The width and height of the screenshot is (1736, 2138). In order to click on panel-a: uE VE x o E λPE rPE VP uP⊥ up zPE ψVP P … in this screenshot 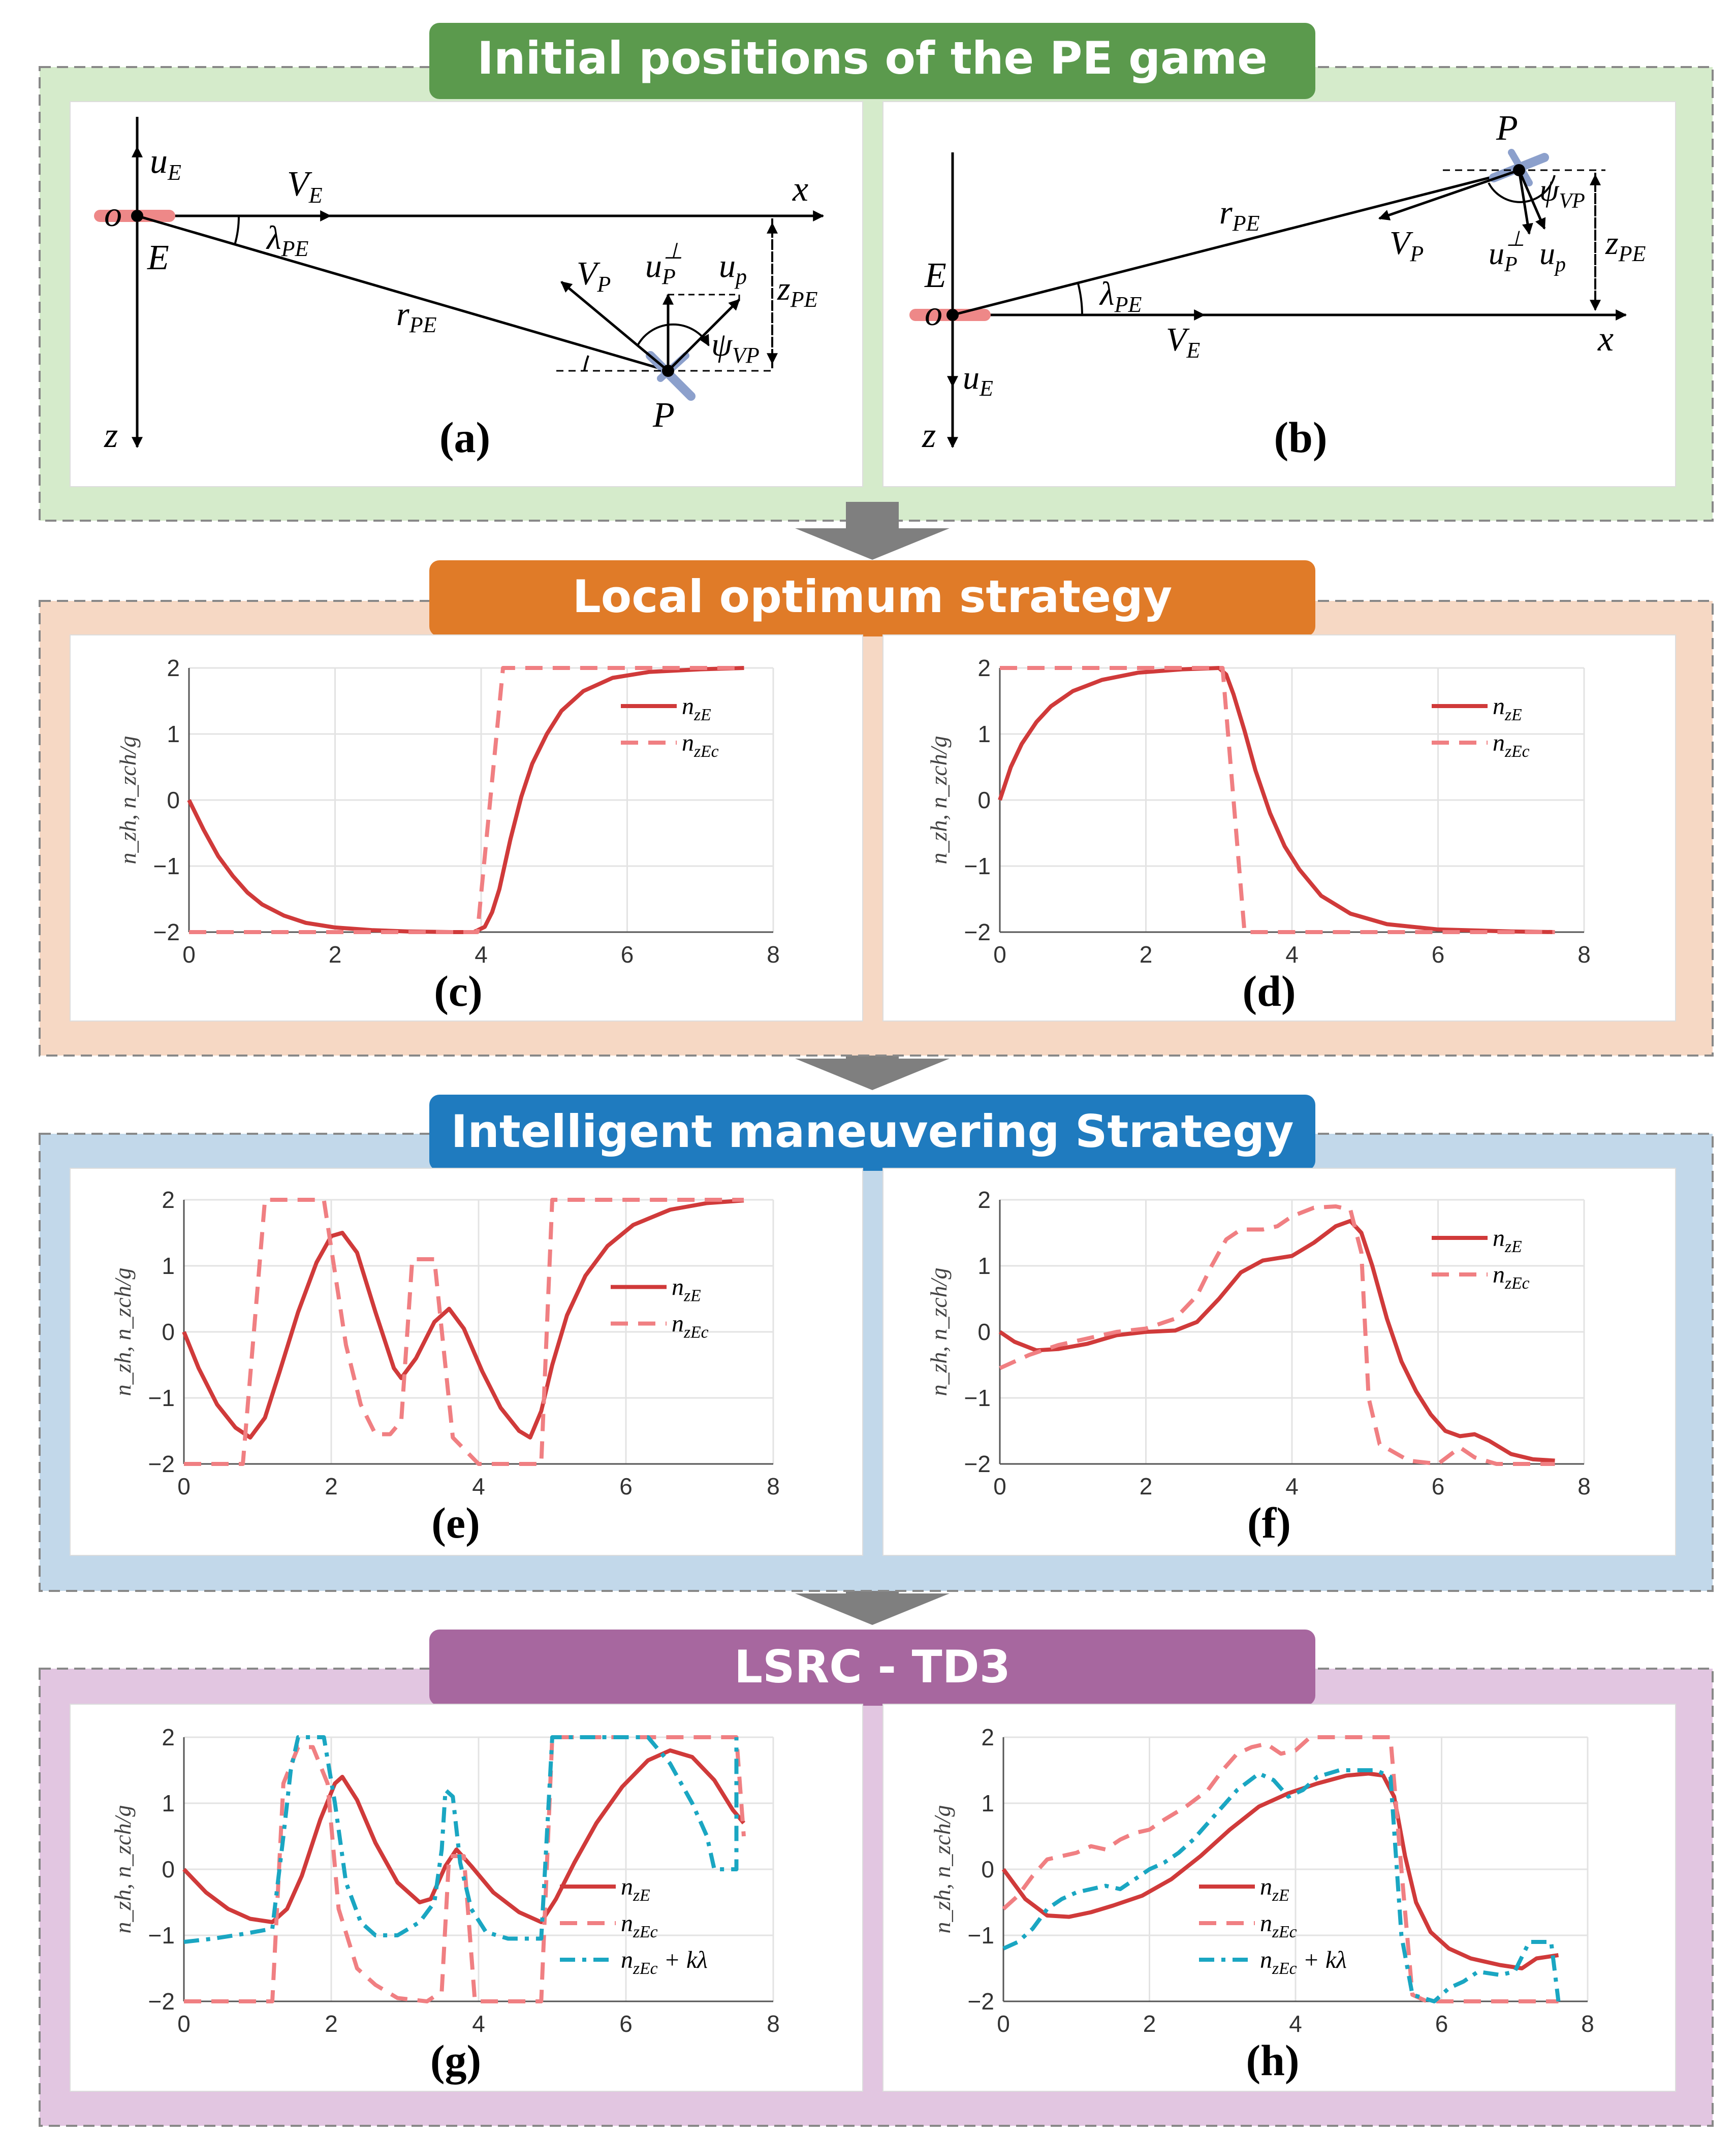, I will do `click(466, 294)`.